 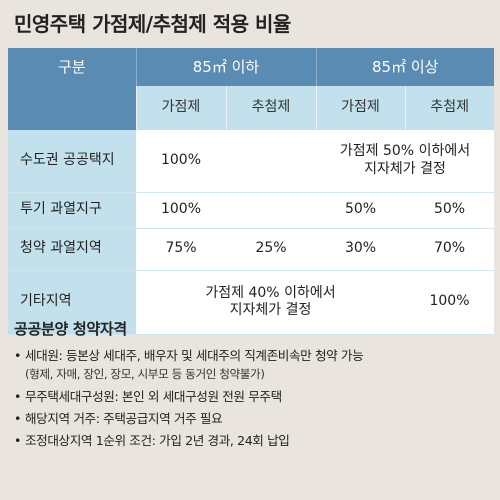 I want to click on note-text: 세대원: 등본상 세대주, 배우자 및 세대주의 직계존비속만 청약 가능, so click(x=194, y=355).